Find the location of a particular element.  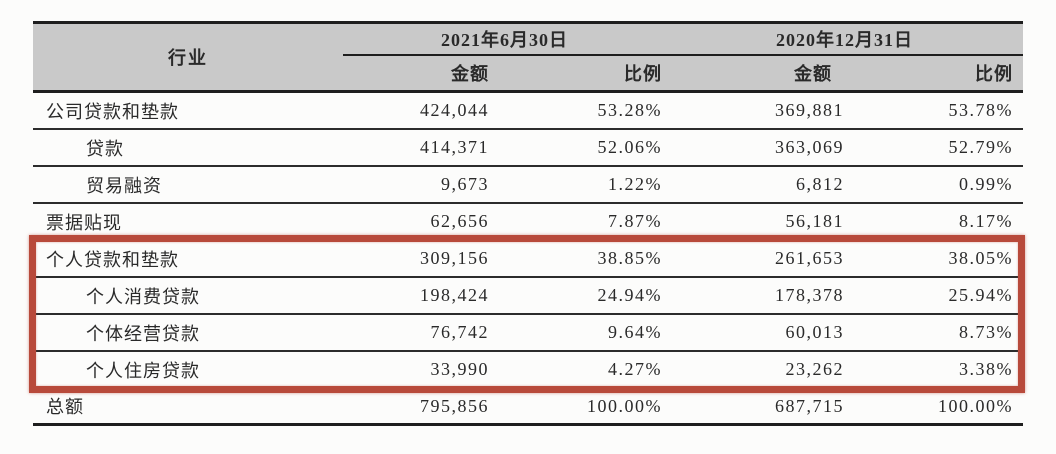

row-label: 个体经营贷款 is located at coordinates (143, 333).